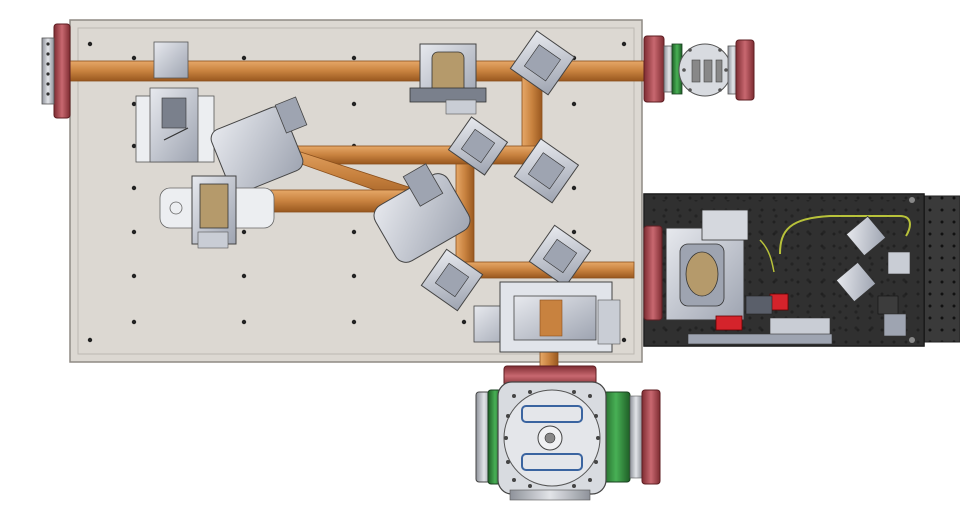  What do you see at coordinates (452, 280) in the screenshot?
I see `kinematic-mirror-lower-left` at bounding box center [452, 280].